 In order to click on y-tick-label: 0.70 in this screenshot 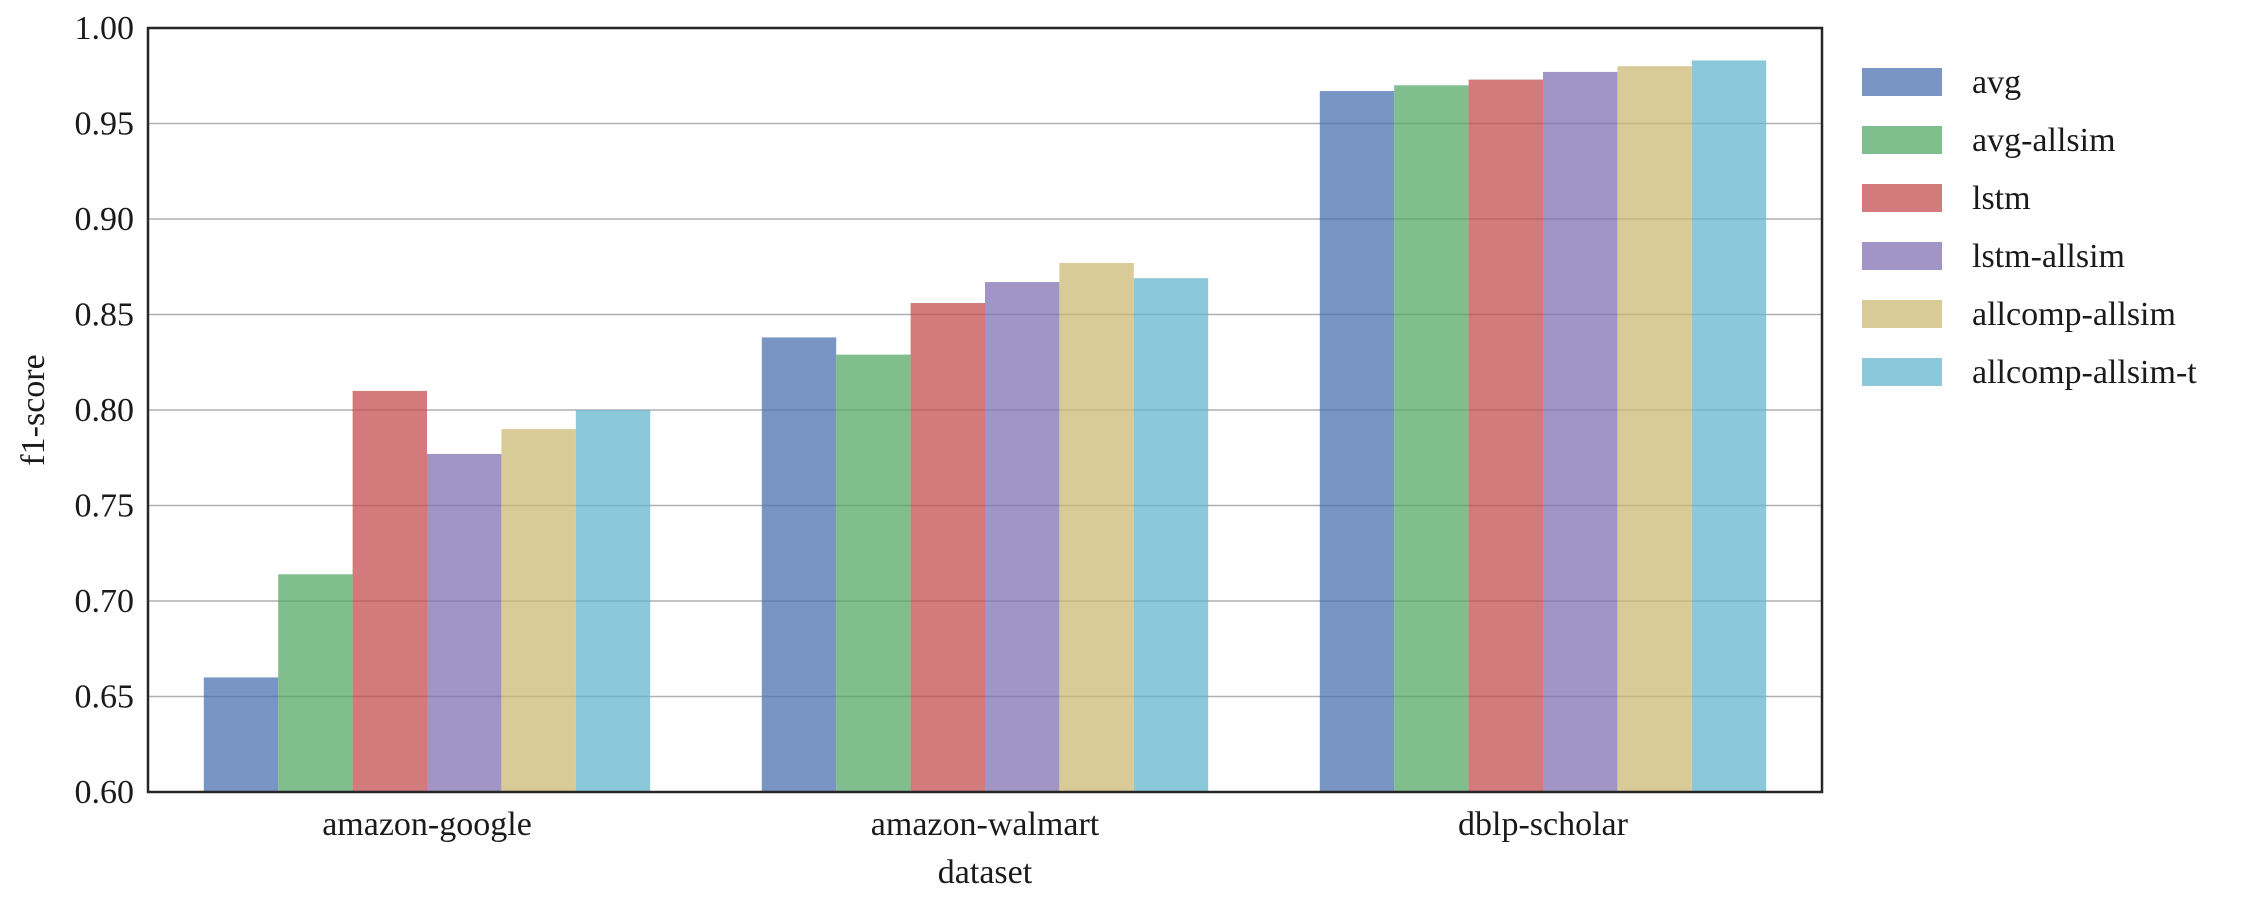, I will do `click(105, 601)`.